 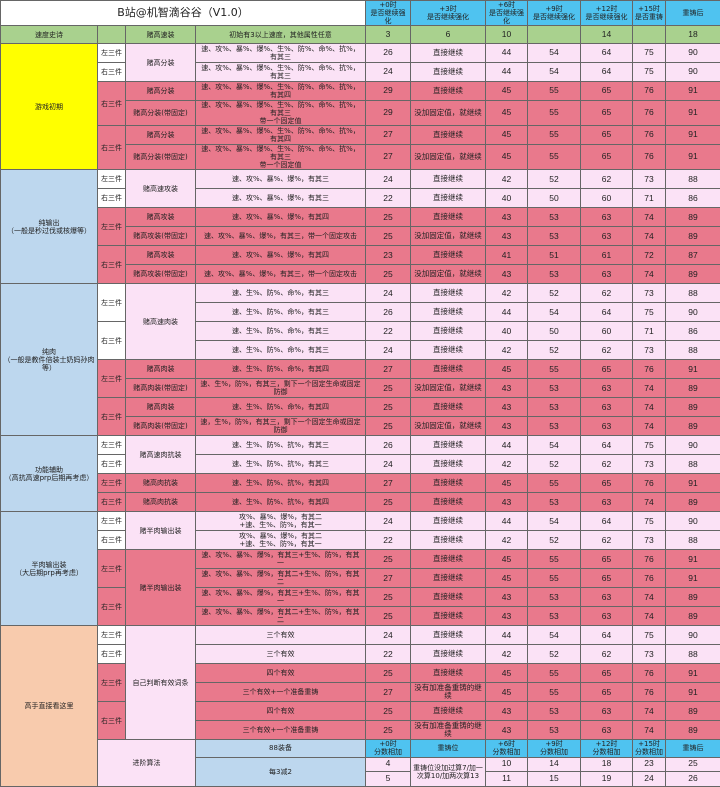 What do you see at coordinates (554, 198) in the screenshot?
I see `cell: 50` at bounding box center [554, 198].